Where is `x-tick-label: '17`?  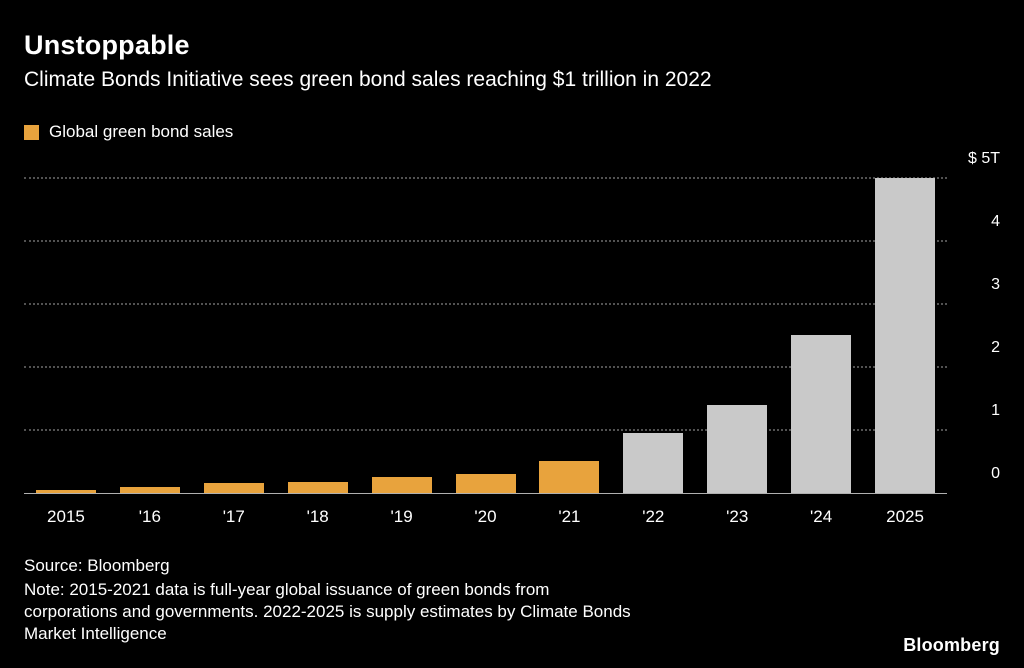 x-tick-label: '17 is located at coordinates (233, 516).